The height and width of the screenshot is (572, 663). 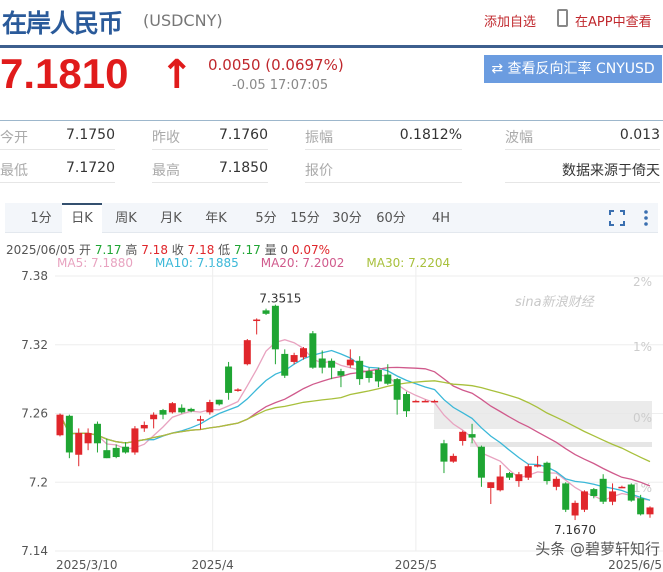 What do you see at coordinates (441, 218) in the screenshot?
I see `tab-9: 4H` at bounding box center [441, 218].